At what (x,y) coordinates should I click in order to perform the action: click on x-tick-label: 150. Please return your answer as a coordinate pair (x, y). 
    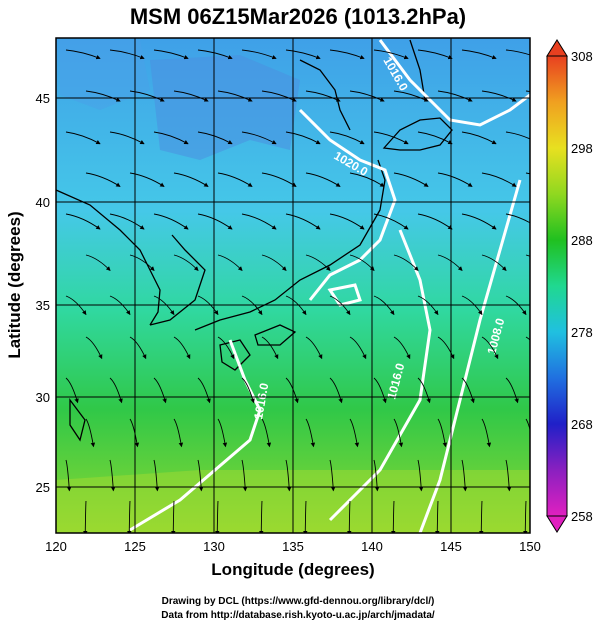
    Looking at the image, I should click on (530, 546).